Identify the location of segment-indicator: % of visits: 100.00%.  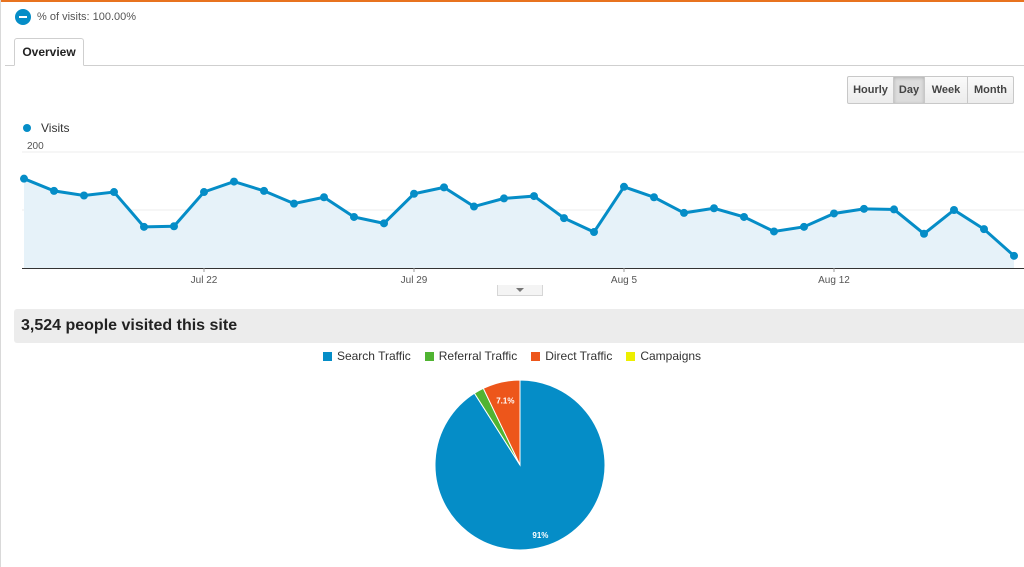
(75, 17).